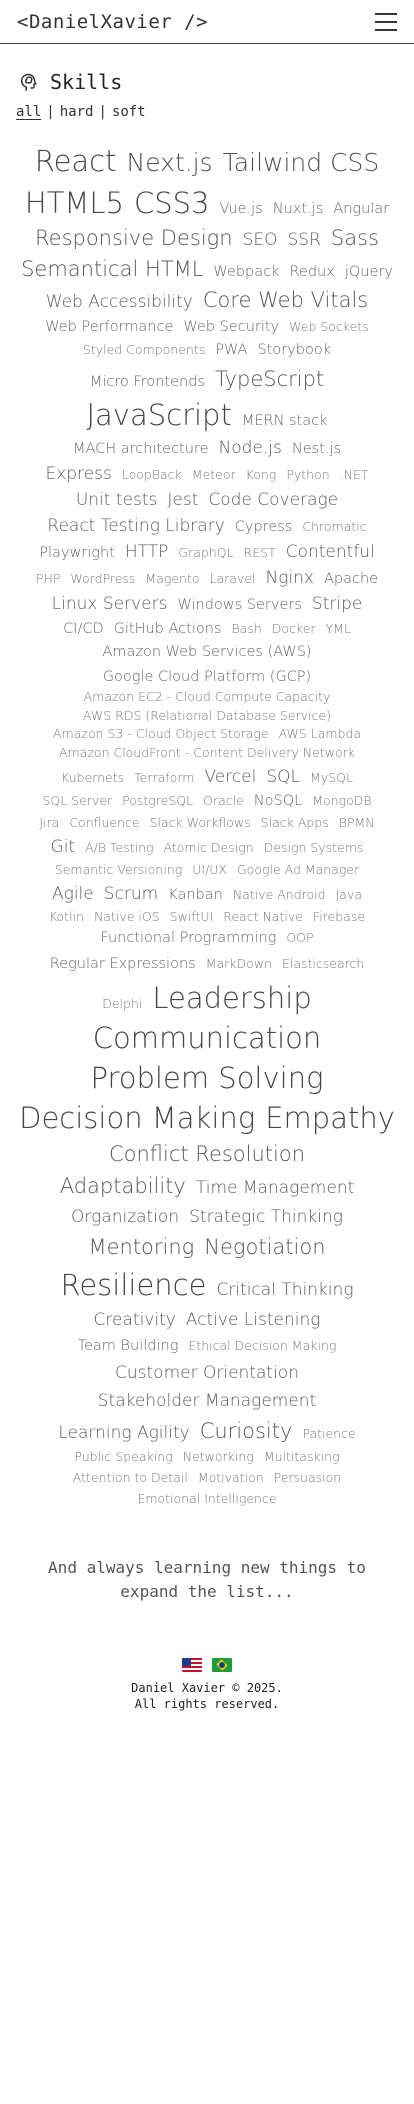  What do you see at coordinates (294, 823) in the screenshot?
I see `skill-tag: Slack Apps` at bounding box center [294, 823].